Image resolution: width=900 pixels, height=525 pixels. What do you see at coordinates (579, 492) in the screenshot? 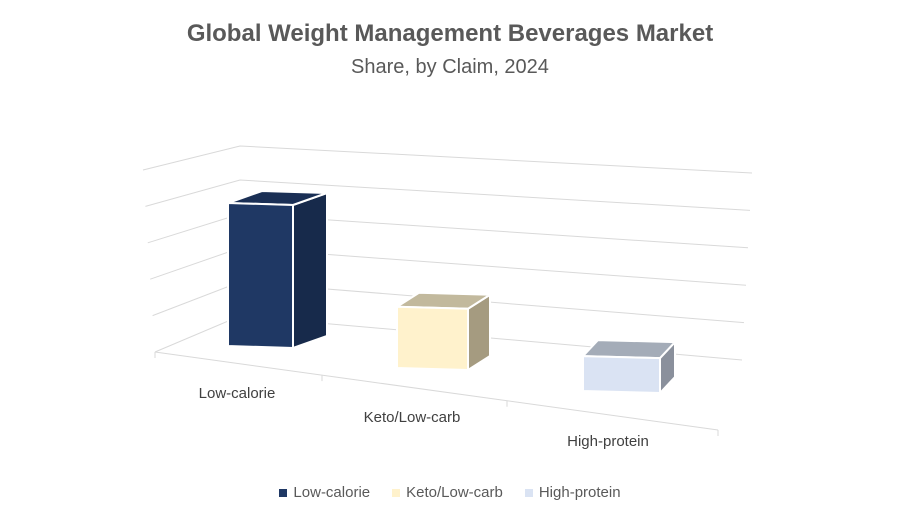
I see `legend-label: High-protein` at bounding box center [579, 492].